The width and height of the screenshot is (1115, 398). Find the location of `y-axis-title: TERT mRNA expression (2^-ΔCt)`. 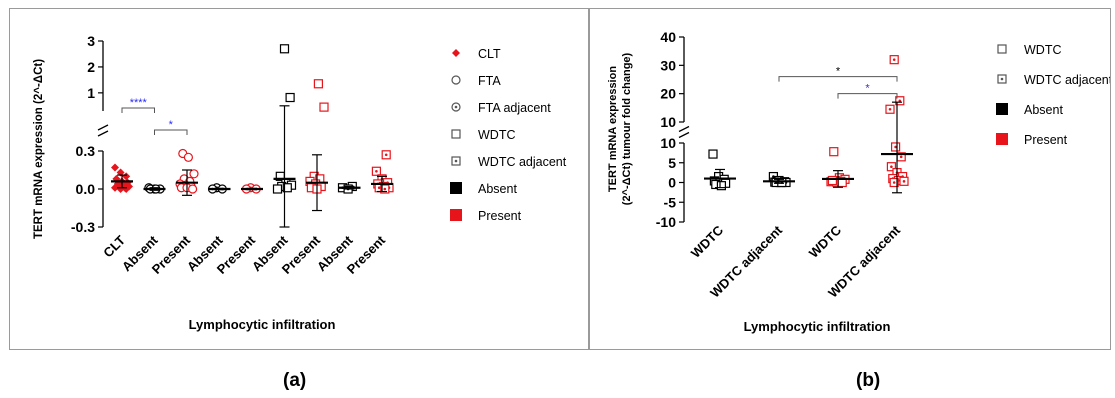

y-axis-title: TERT mRNA expression (2^-ΔCt) is located at coordinates (39, 149).